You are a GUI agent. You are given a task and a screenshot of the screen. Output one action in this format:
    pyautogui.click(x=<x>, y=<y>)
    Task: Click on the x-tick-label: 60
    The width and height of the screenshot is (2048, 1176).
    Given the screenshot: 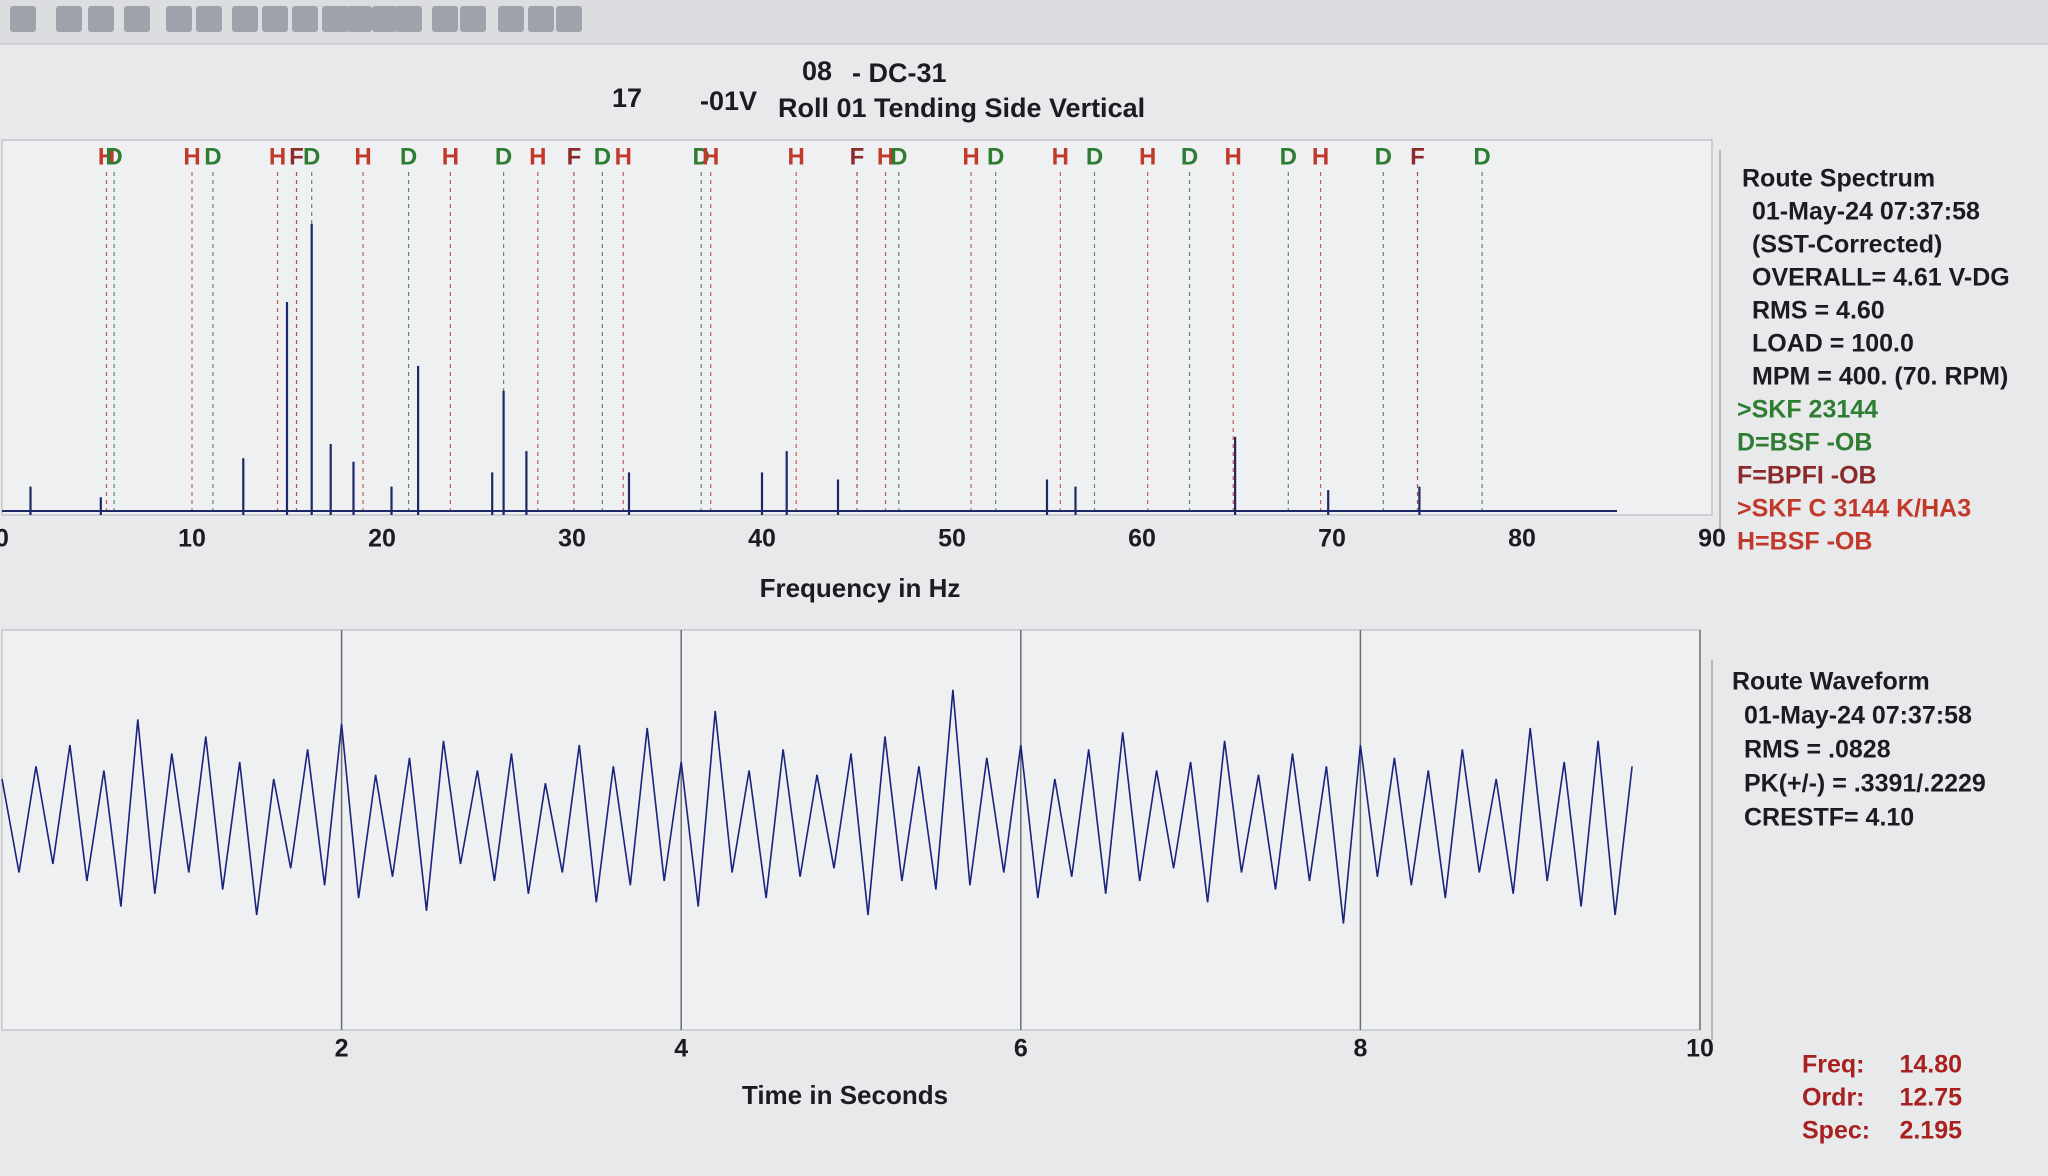 What is the action you would take?
    pyautogui.click(x=1142, y=539)
    